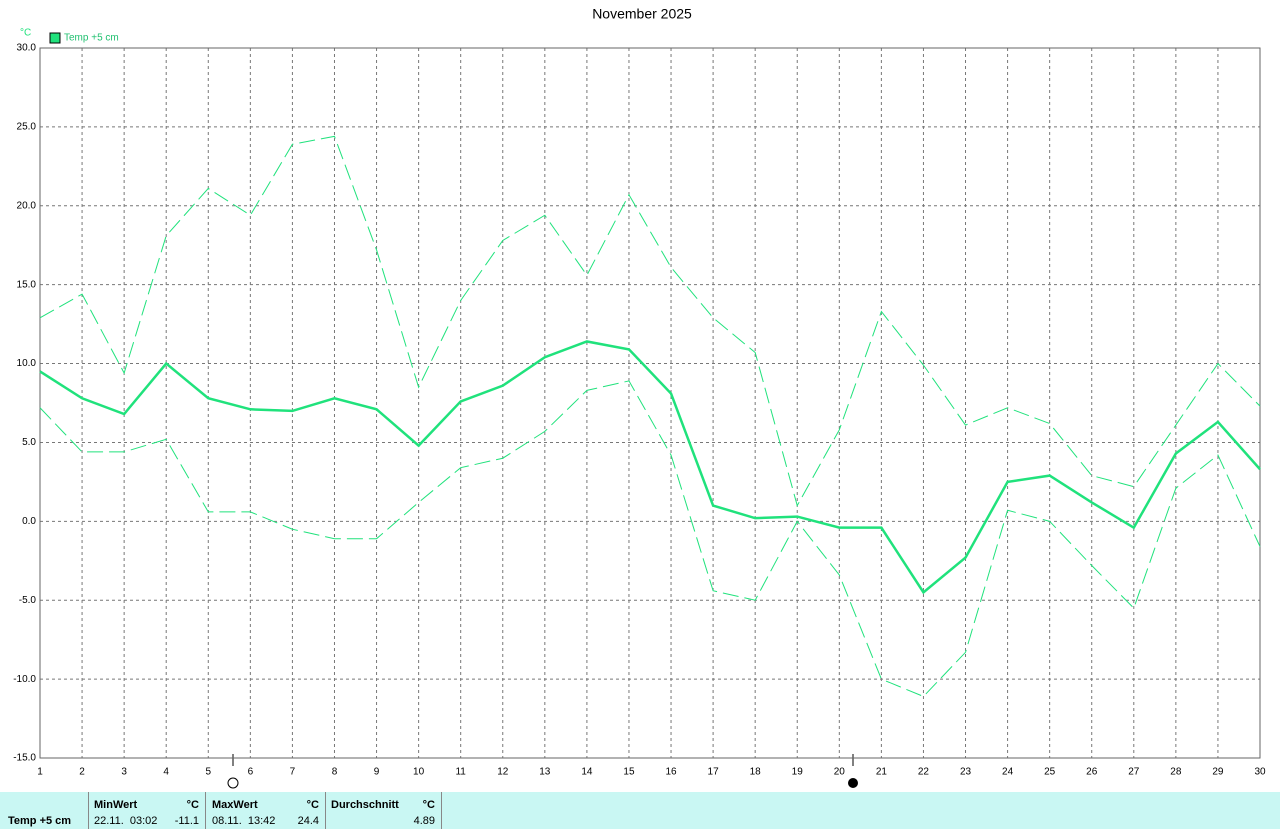  I want to click on stats-sensor: Temp +5 cm, so click(40, 821).